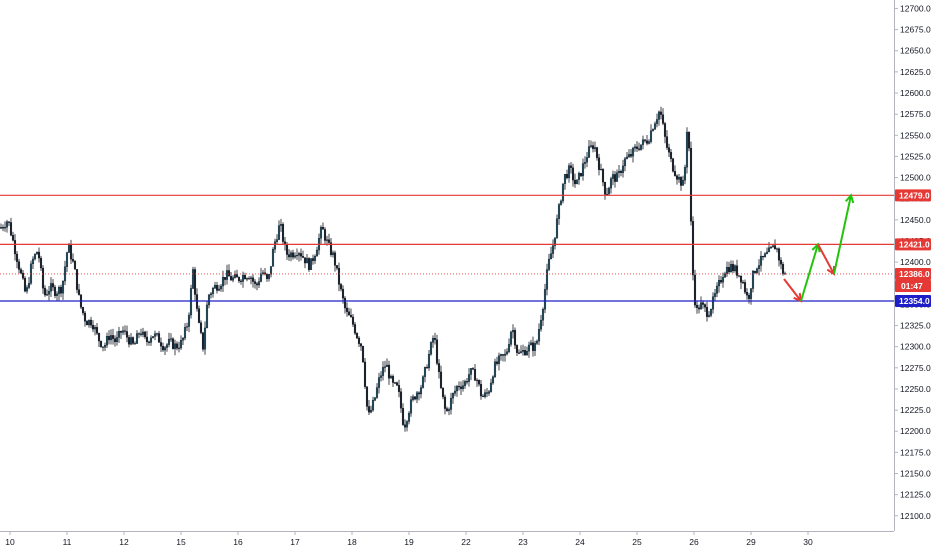 The image size is (932, 550). Describe the element at coordinates (914, 301) in the screenshot. I see `price-badge-label: 12354.0` at that location.